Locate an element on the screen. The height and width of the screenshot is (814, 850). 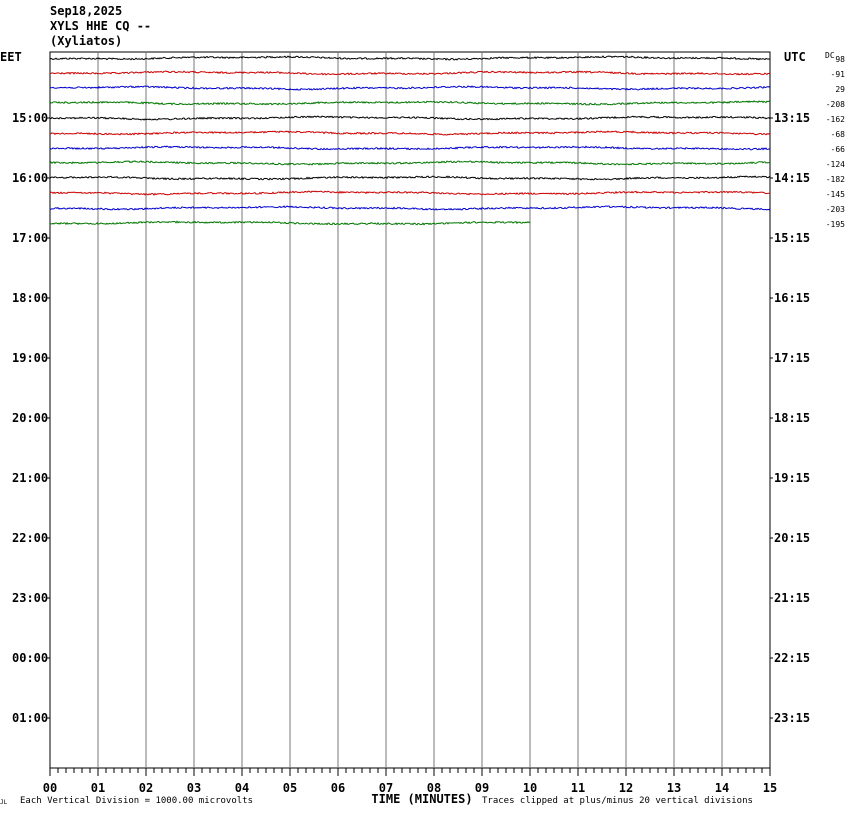
x-tick-label: 04 is located at coordinates (242, 788).